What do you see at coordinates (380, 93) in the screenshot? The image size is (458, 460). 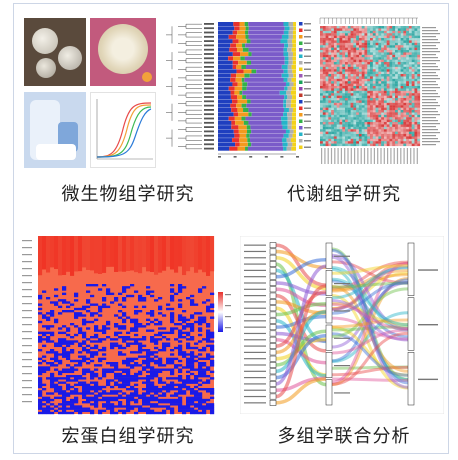 I see `metabolome-heatmap` at bounding box center [380, 93].